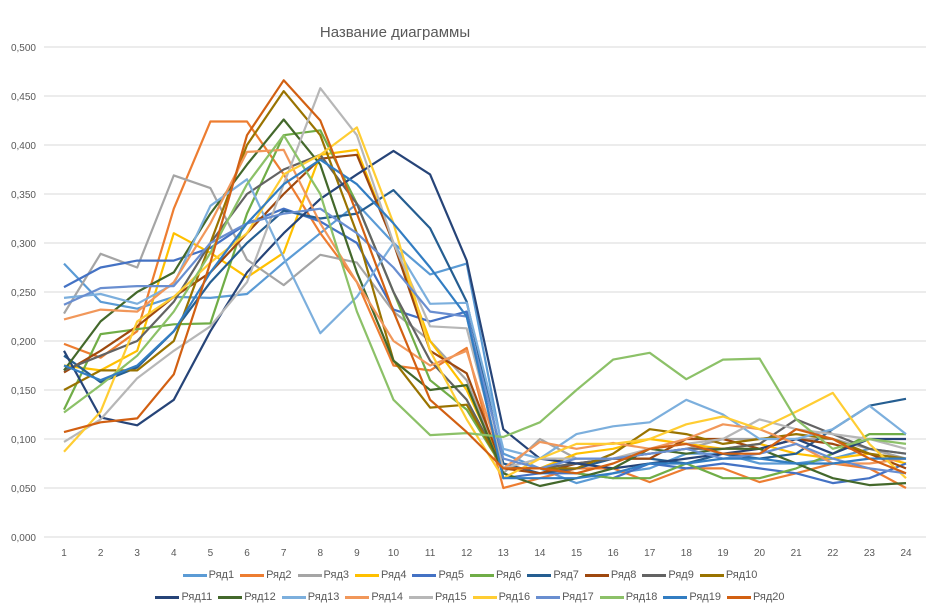  I want to click on legend-item: Ряд6, so click(495, 575).